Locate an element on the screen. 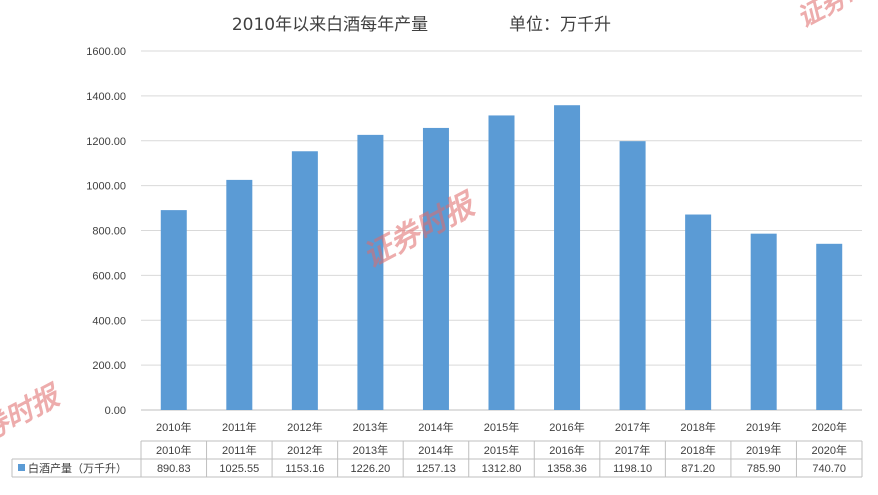  table-header-cell: 2011年 is located at coordinates (239, 450).